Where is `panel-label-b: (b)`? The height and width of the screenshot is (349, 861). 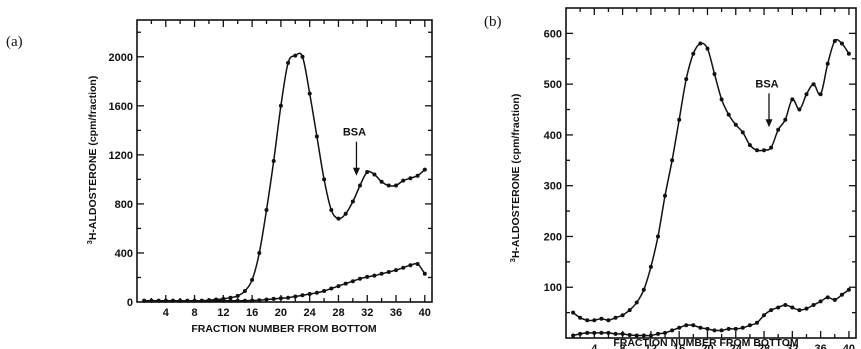 panel-label-b: (b) is located at coordinates (493, 22).